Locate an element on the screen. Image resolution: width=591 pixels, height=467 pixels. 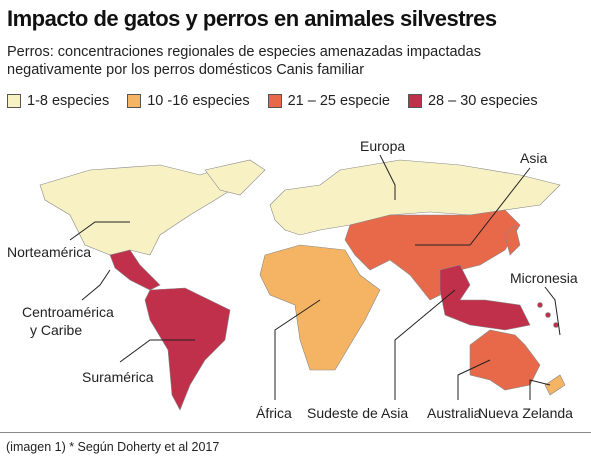
region-label: Asia is located at coordinates (533, 158).